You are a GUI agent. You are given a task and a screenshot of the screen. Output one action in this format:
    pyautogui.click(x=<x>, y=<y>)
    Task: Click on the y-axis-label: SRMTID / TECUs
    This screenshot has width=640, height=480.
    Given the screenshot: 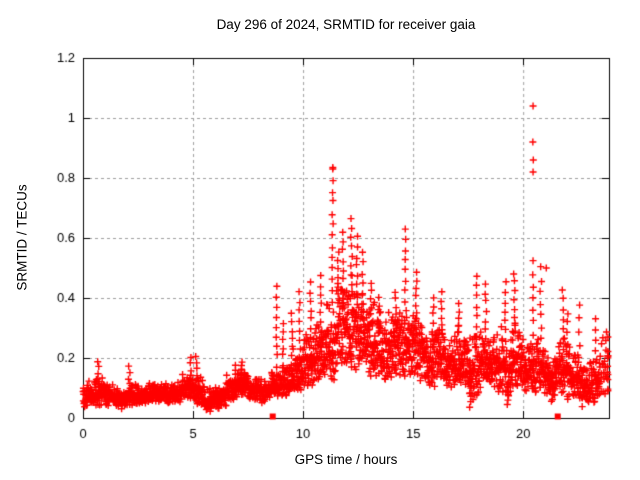 What is the action you would take?
    pyautogui.click(x=22, y=237)
    